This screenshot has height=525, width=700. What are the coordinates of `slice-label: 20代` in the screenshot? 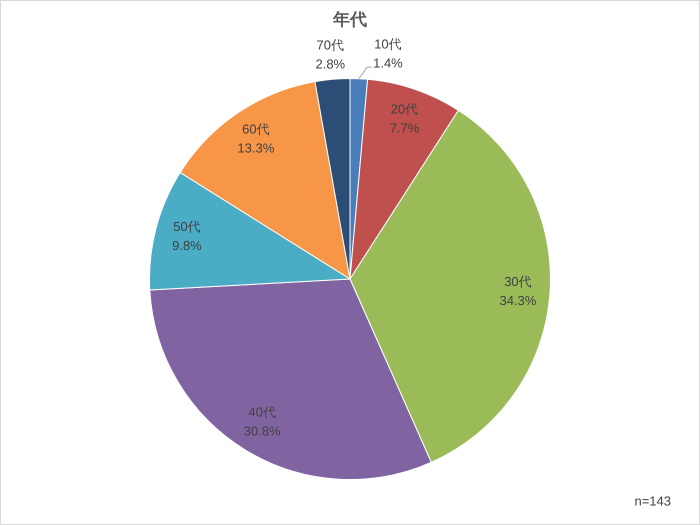 It's located at (404, 109).